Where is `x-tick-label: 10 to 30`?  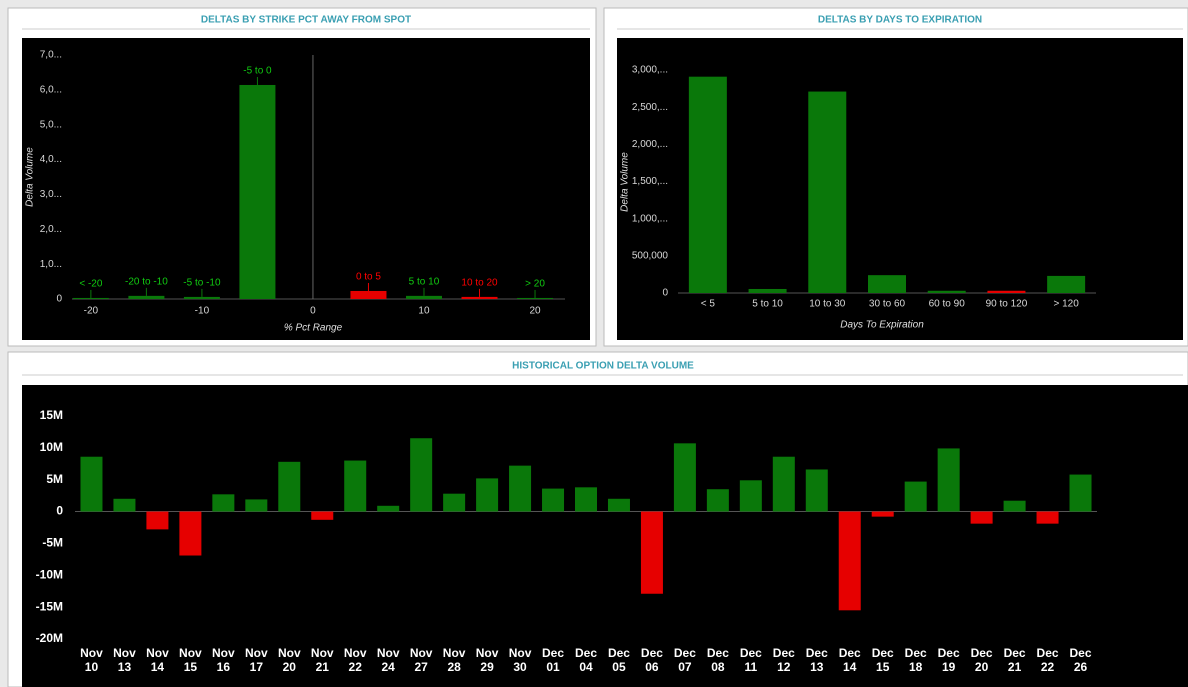
x-tick-label: 10 to 30 is located at coordinates (827, 304).